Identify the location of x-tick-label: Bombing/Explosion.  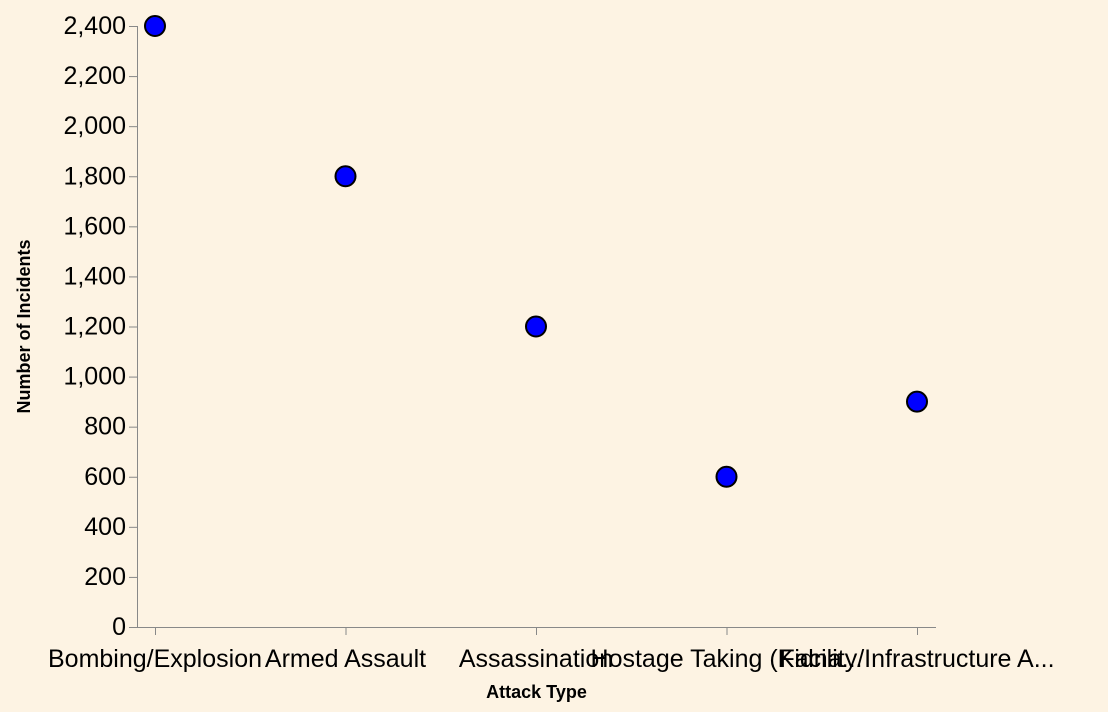
(155, 659).